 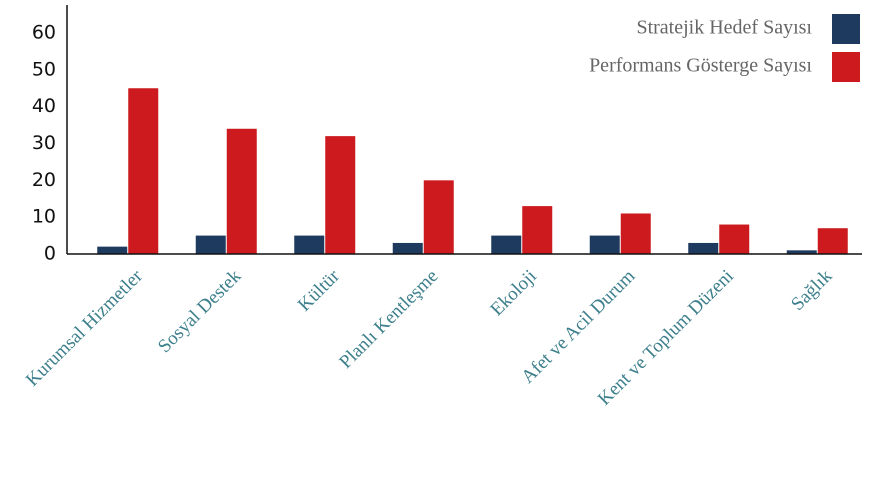 I want to click on y-tick-label: 20, so click(x=44, y=180).